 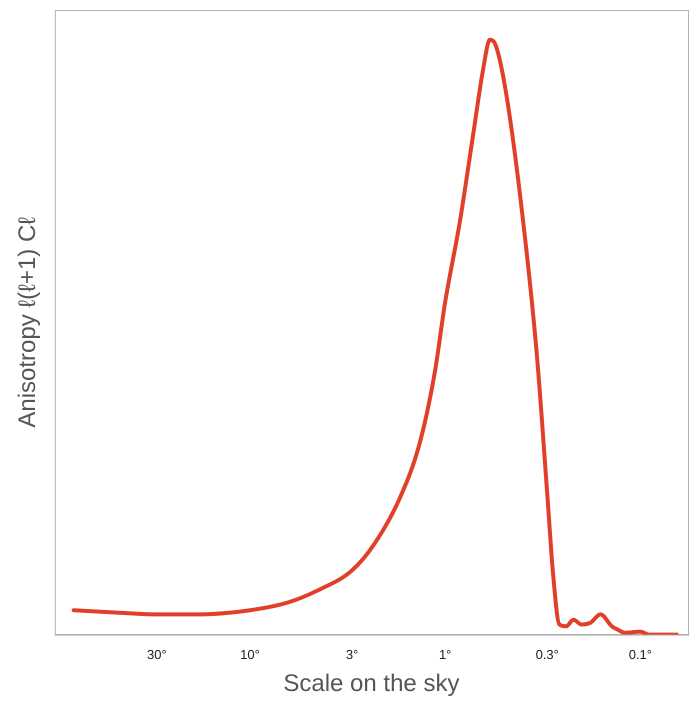 I want to click on y-axis-title: Anisotropy ℓ(ℓ+1) Cℓ, so click(x=28, y=322).